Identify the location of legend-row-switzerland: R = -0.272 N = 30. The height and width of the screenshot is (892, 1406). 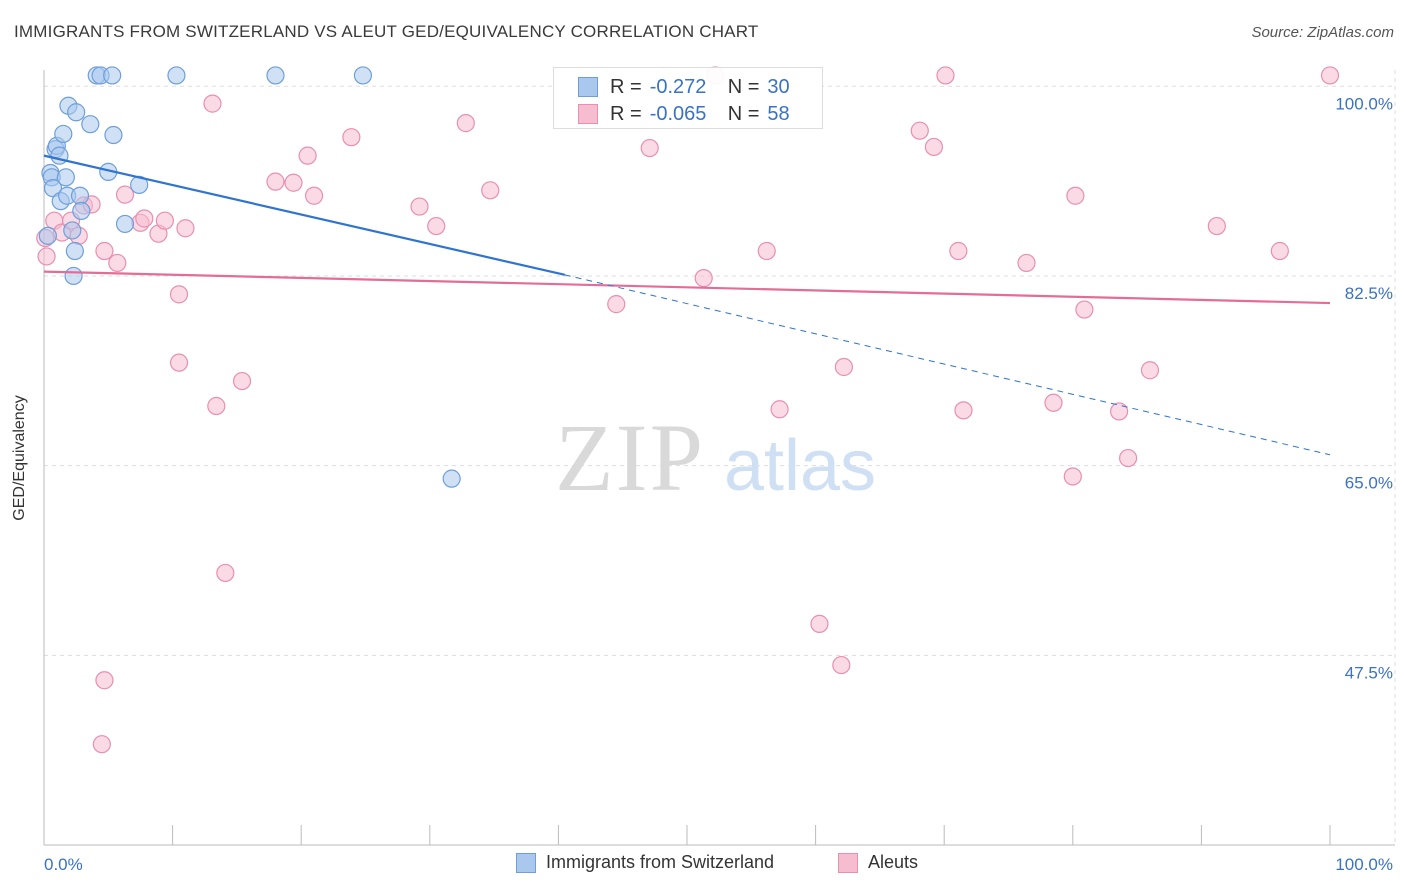
(684, 87).